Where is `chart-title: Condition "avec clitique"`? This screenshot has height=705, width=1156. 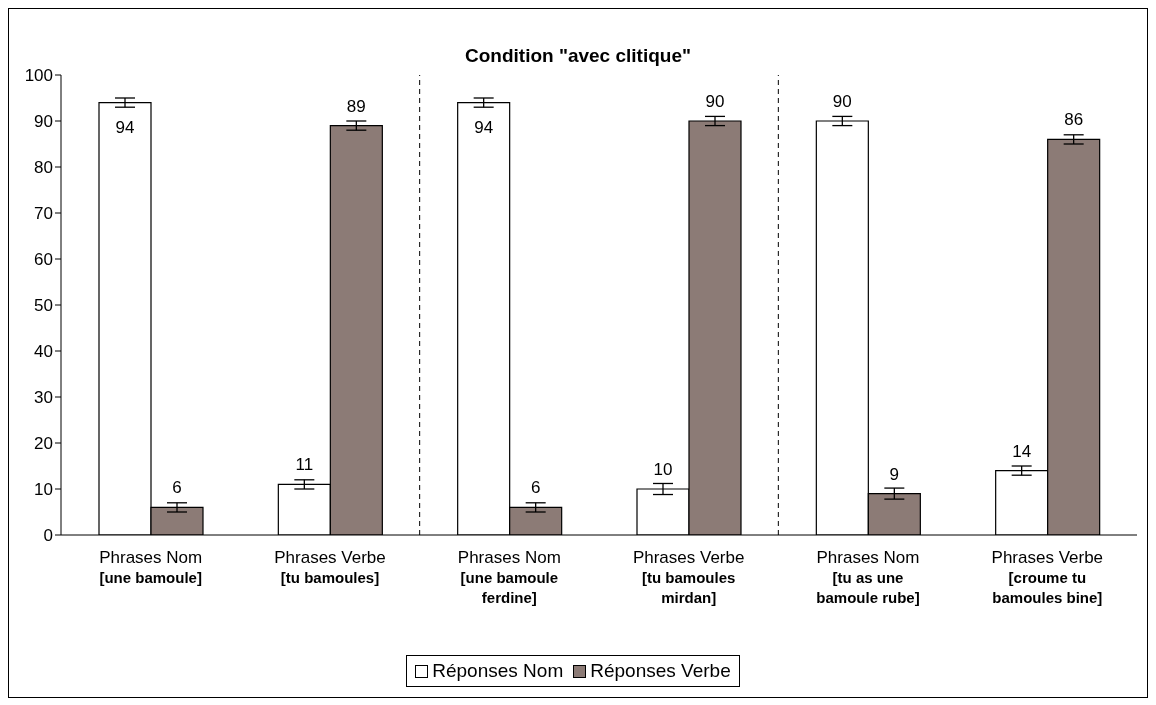
chart-title: Condition "avec clitique" is located at coordinates (578, 55).